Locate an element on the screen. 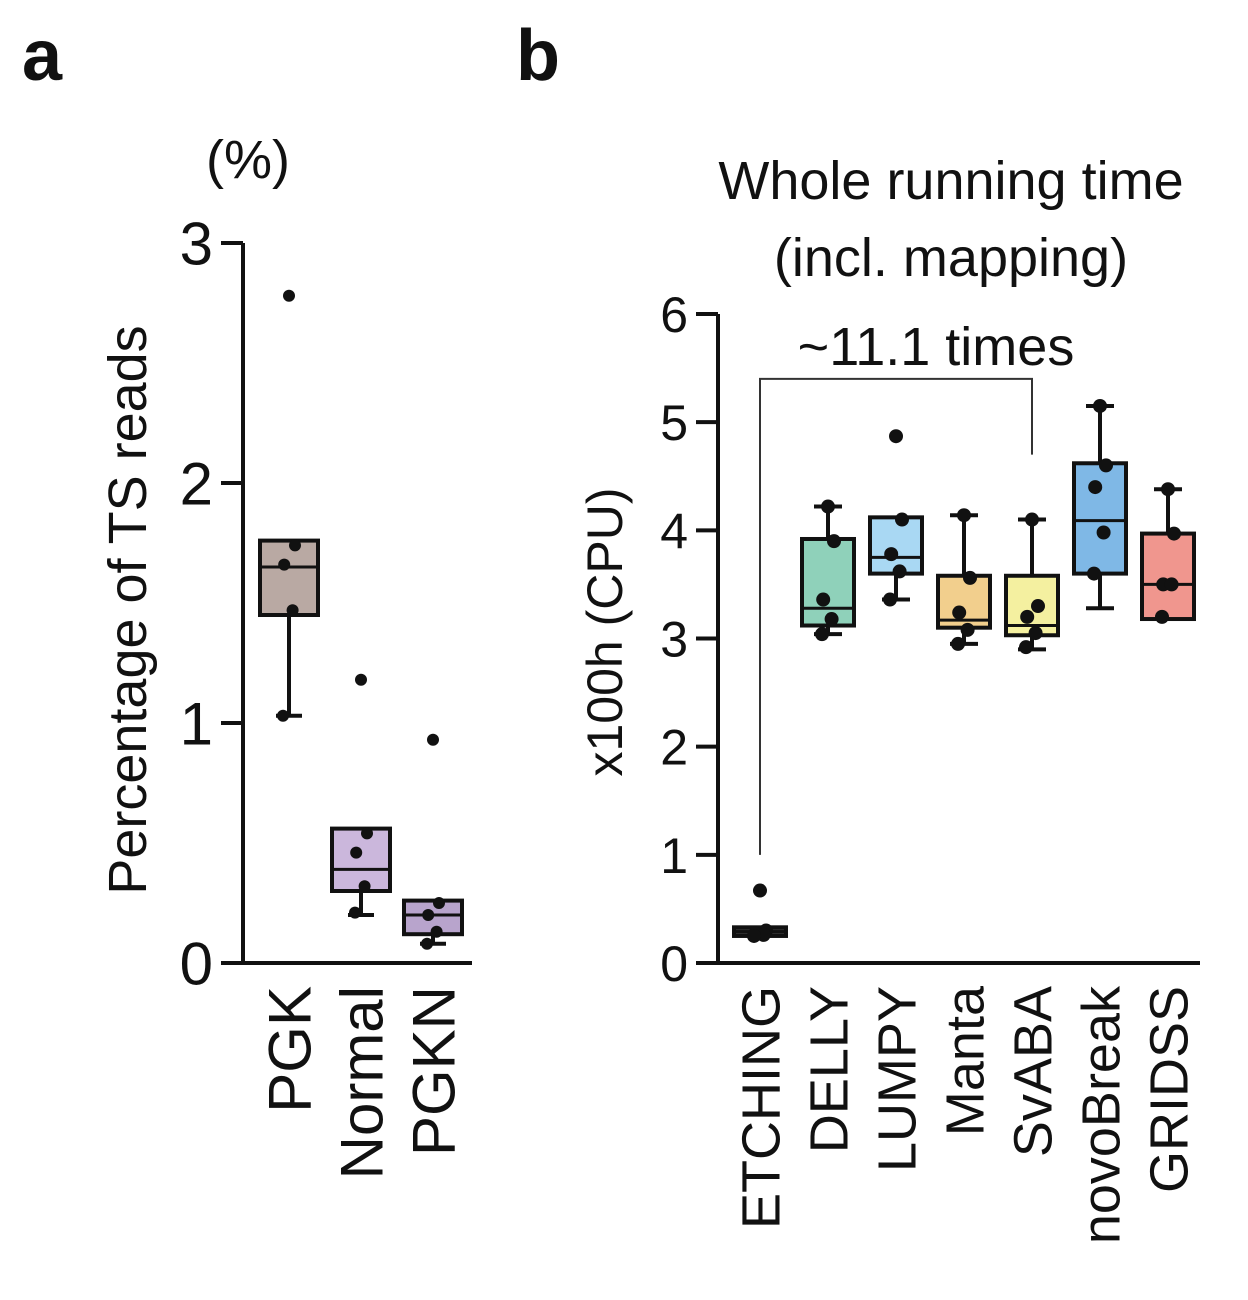 The width and height of the screenshot is (1248, 1300). panel-a-box-group-pgk is located at coordinates (289, 505).